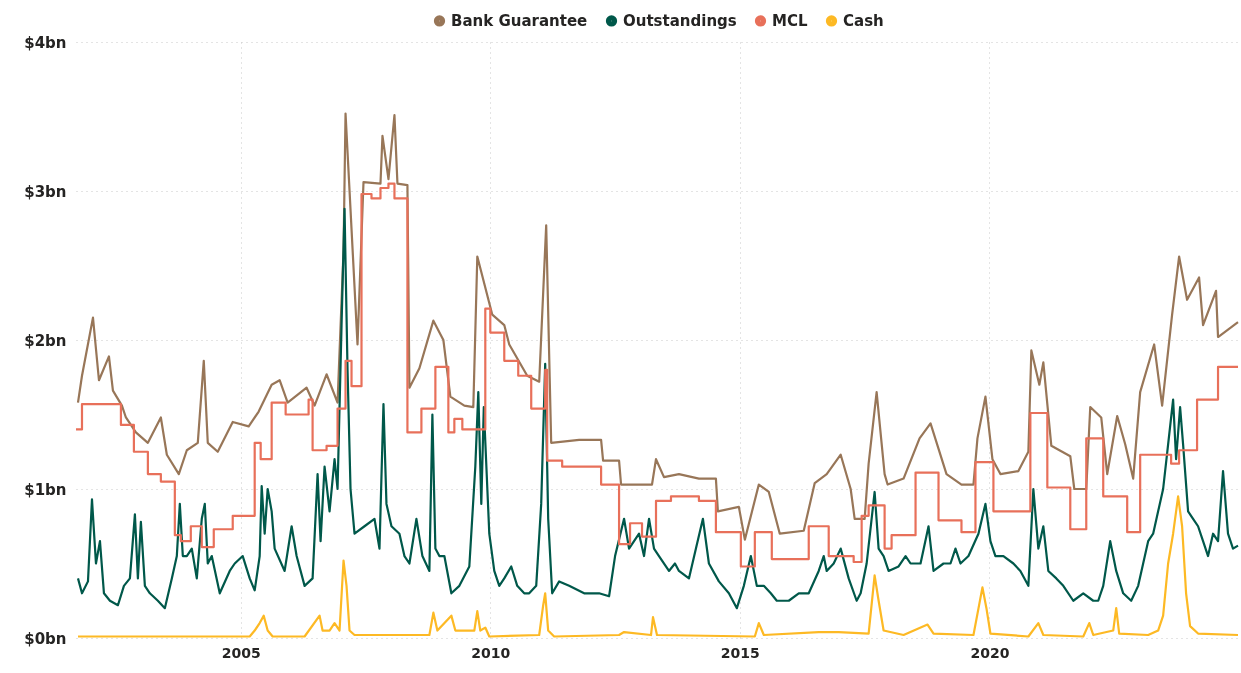  Describe the element at coordinates (45, 638) in the screenshot. I see `y-tick-label: $0bn` at that location.